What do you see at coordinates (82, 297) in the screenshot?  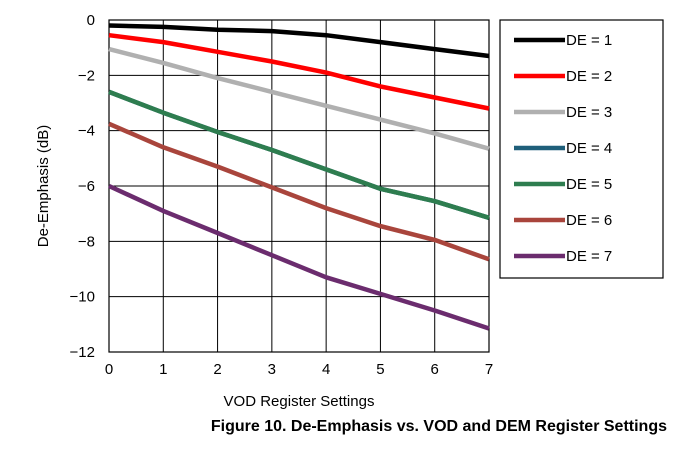 I see `y-tick-label: −10` at bounding box center [82, 297].